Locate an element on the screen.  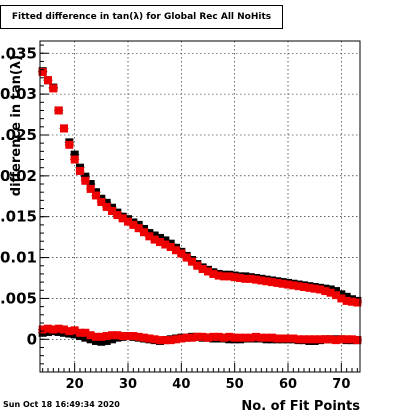
y-tick-label: 0.005 is located at coordinates (18, 298).